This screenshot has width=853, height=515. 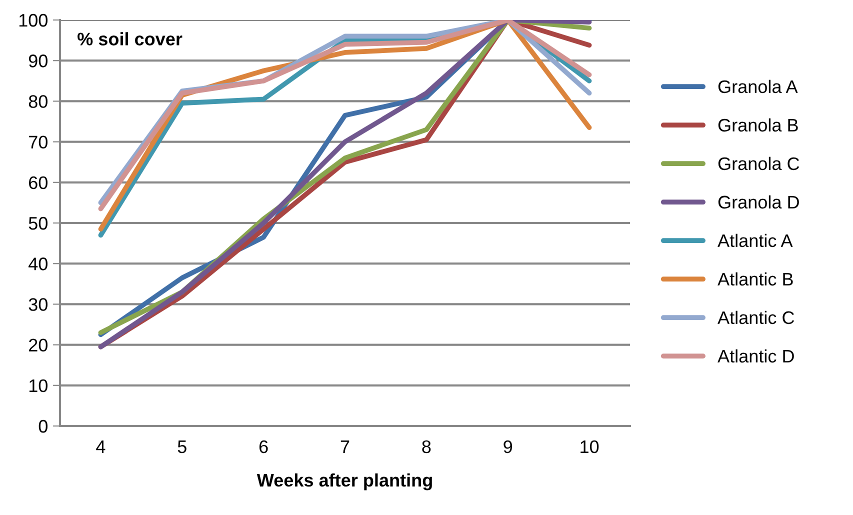 What do you see at coordinates (130, 39) in the screenshot?
I see `text: % soil cover` at bounding box center [130, 39].